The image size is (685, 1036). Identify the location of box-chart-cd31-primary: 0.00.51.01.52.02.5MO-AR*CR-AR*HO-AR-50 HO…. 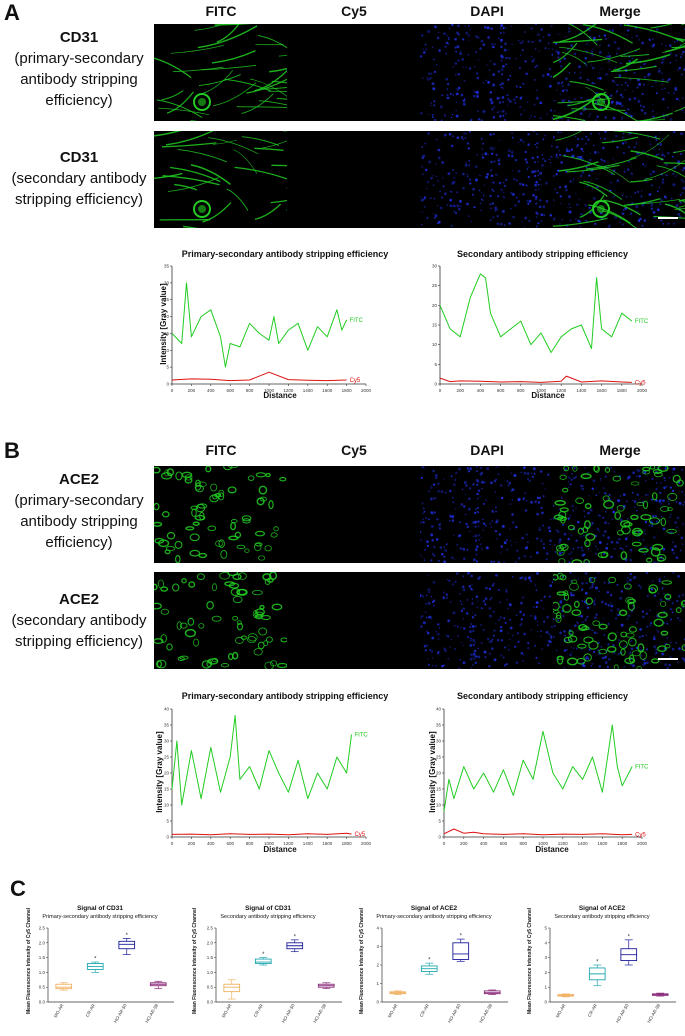
(106, 975).